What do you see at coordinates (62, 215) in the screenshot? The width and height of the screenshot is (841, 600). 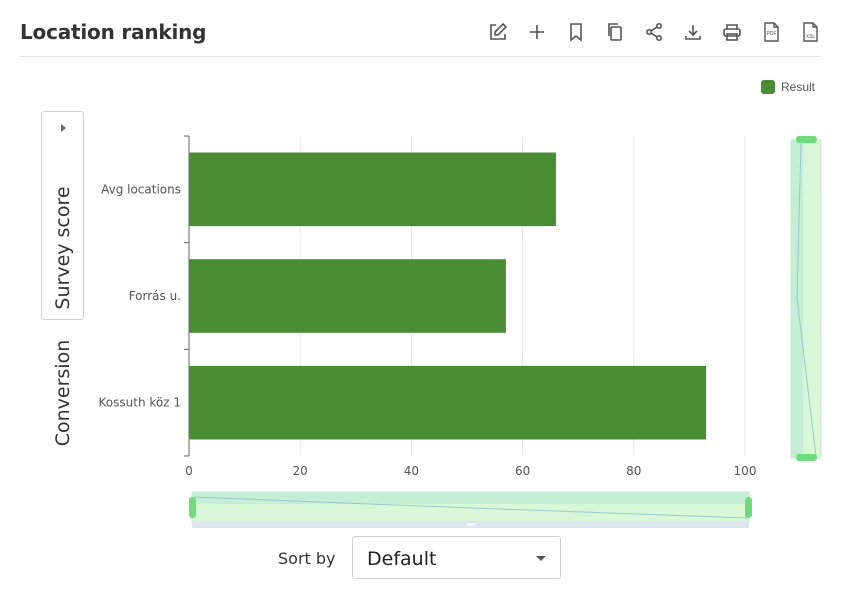 I see `side-tab-active` at bounding box center [62, 215].